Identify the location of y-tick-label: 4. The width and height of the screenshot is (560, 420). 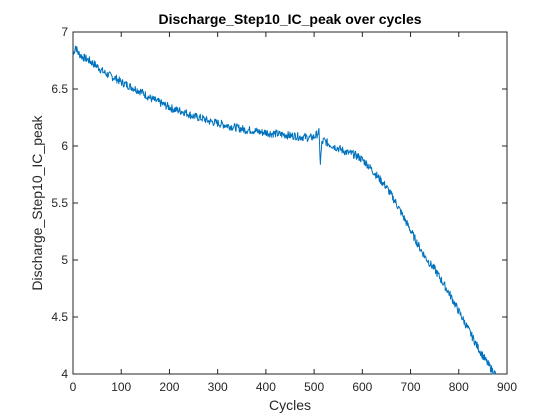
(64, 374).